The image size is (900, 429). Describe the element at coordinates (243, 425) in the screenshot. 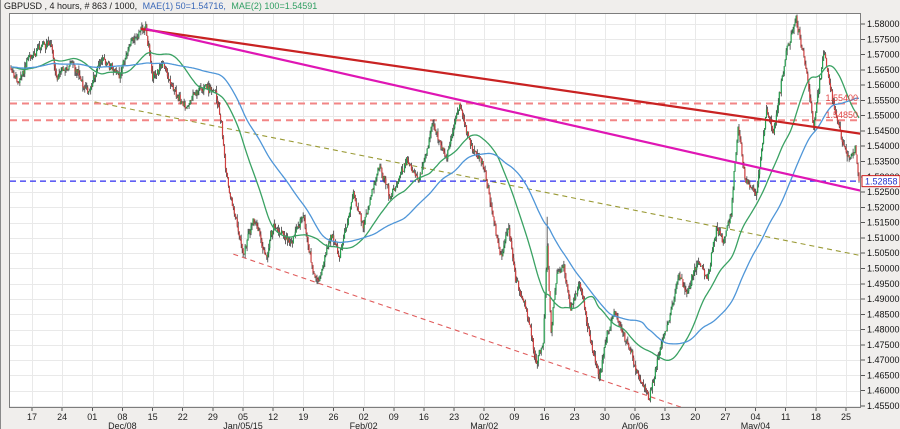

I see `month-axis-label: Jan/05/15` at that location.